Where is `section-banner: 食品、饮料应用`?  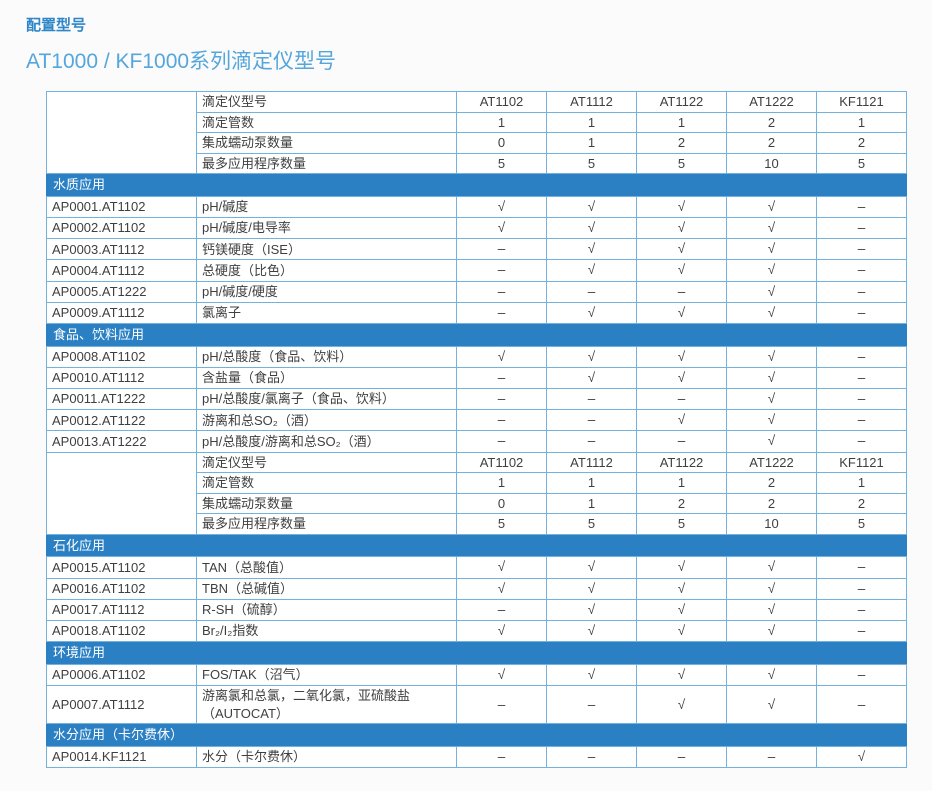
section-banner: 食品、饮料应用 is located at coordinates (476, 335).